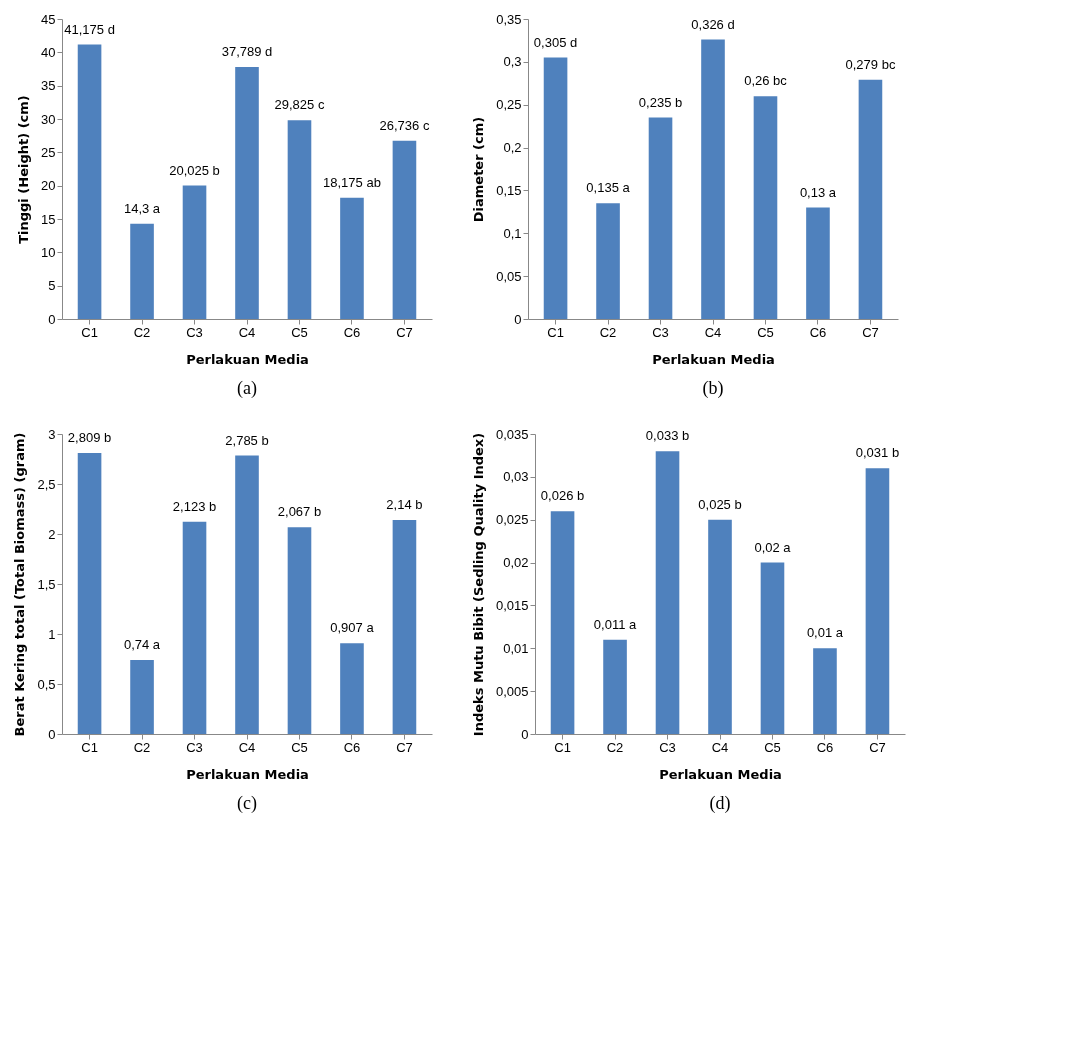  What do you see at coordinates (48, 52) in the screenshot?
I see `y-tick-label: 40` at bounding box center [48, 52].